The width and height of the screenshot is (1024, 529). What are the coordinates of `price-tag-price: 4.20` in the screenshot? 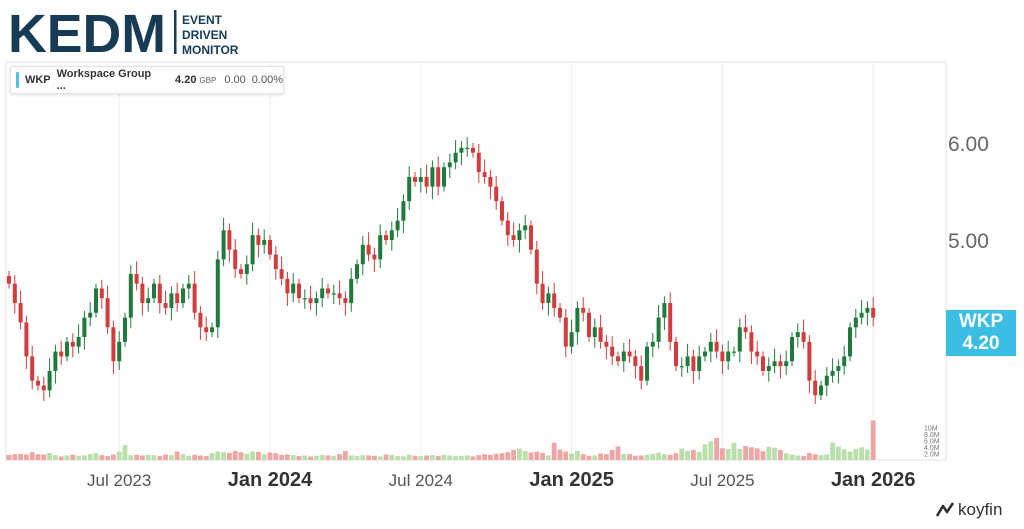 It's located at (981, 343).